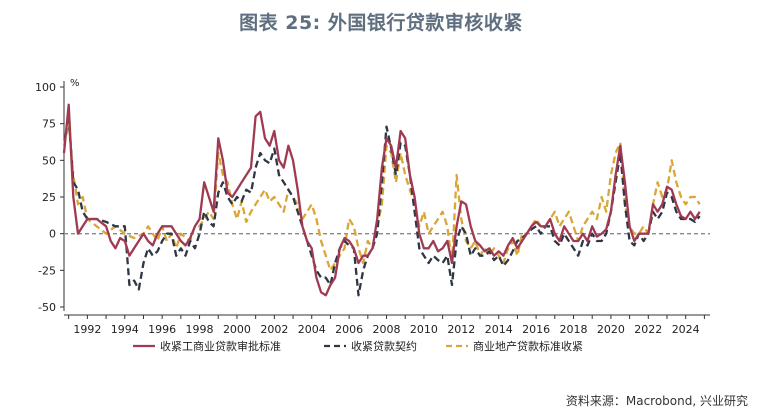  Describe the element at coordinates (125, 329) in the screenshot. I see `x-tick-label: 1994` at that location.